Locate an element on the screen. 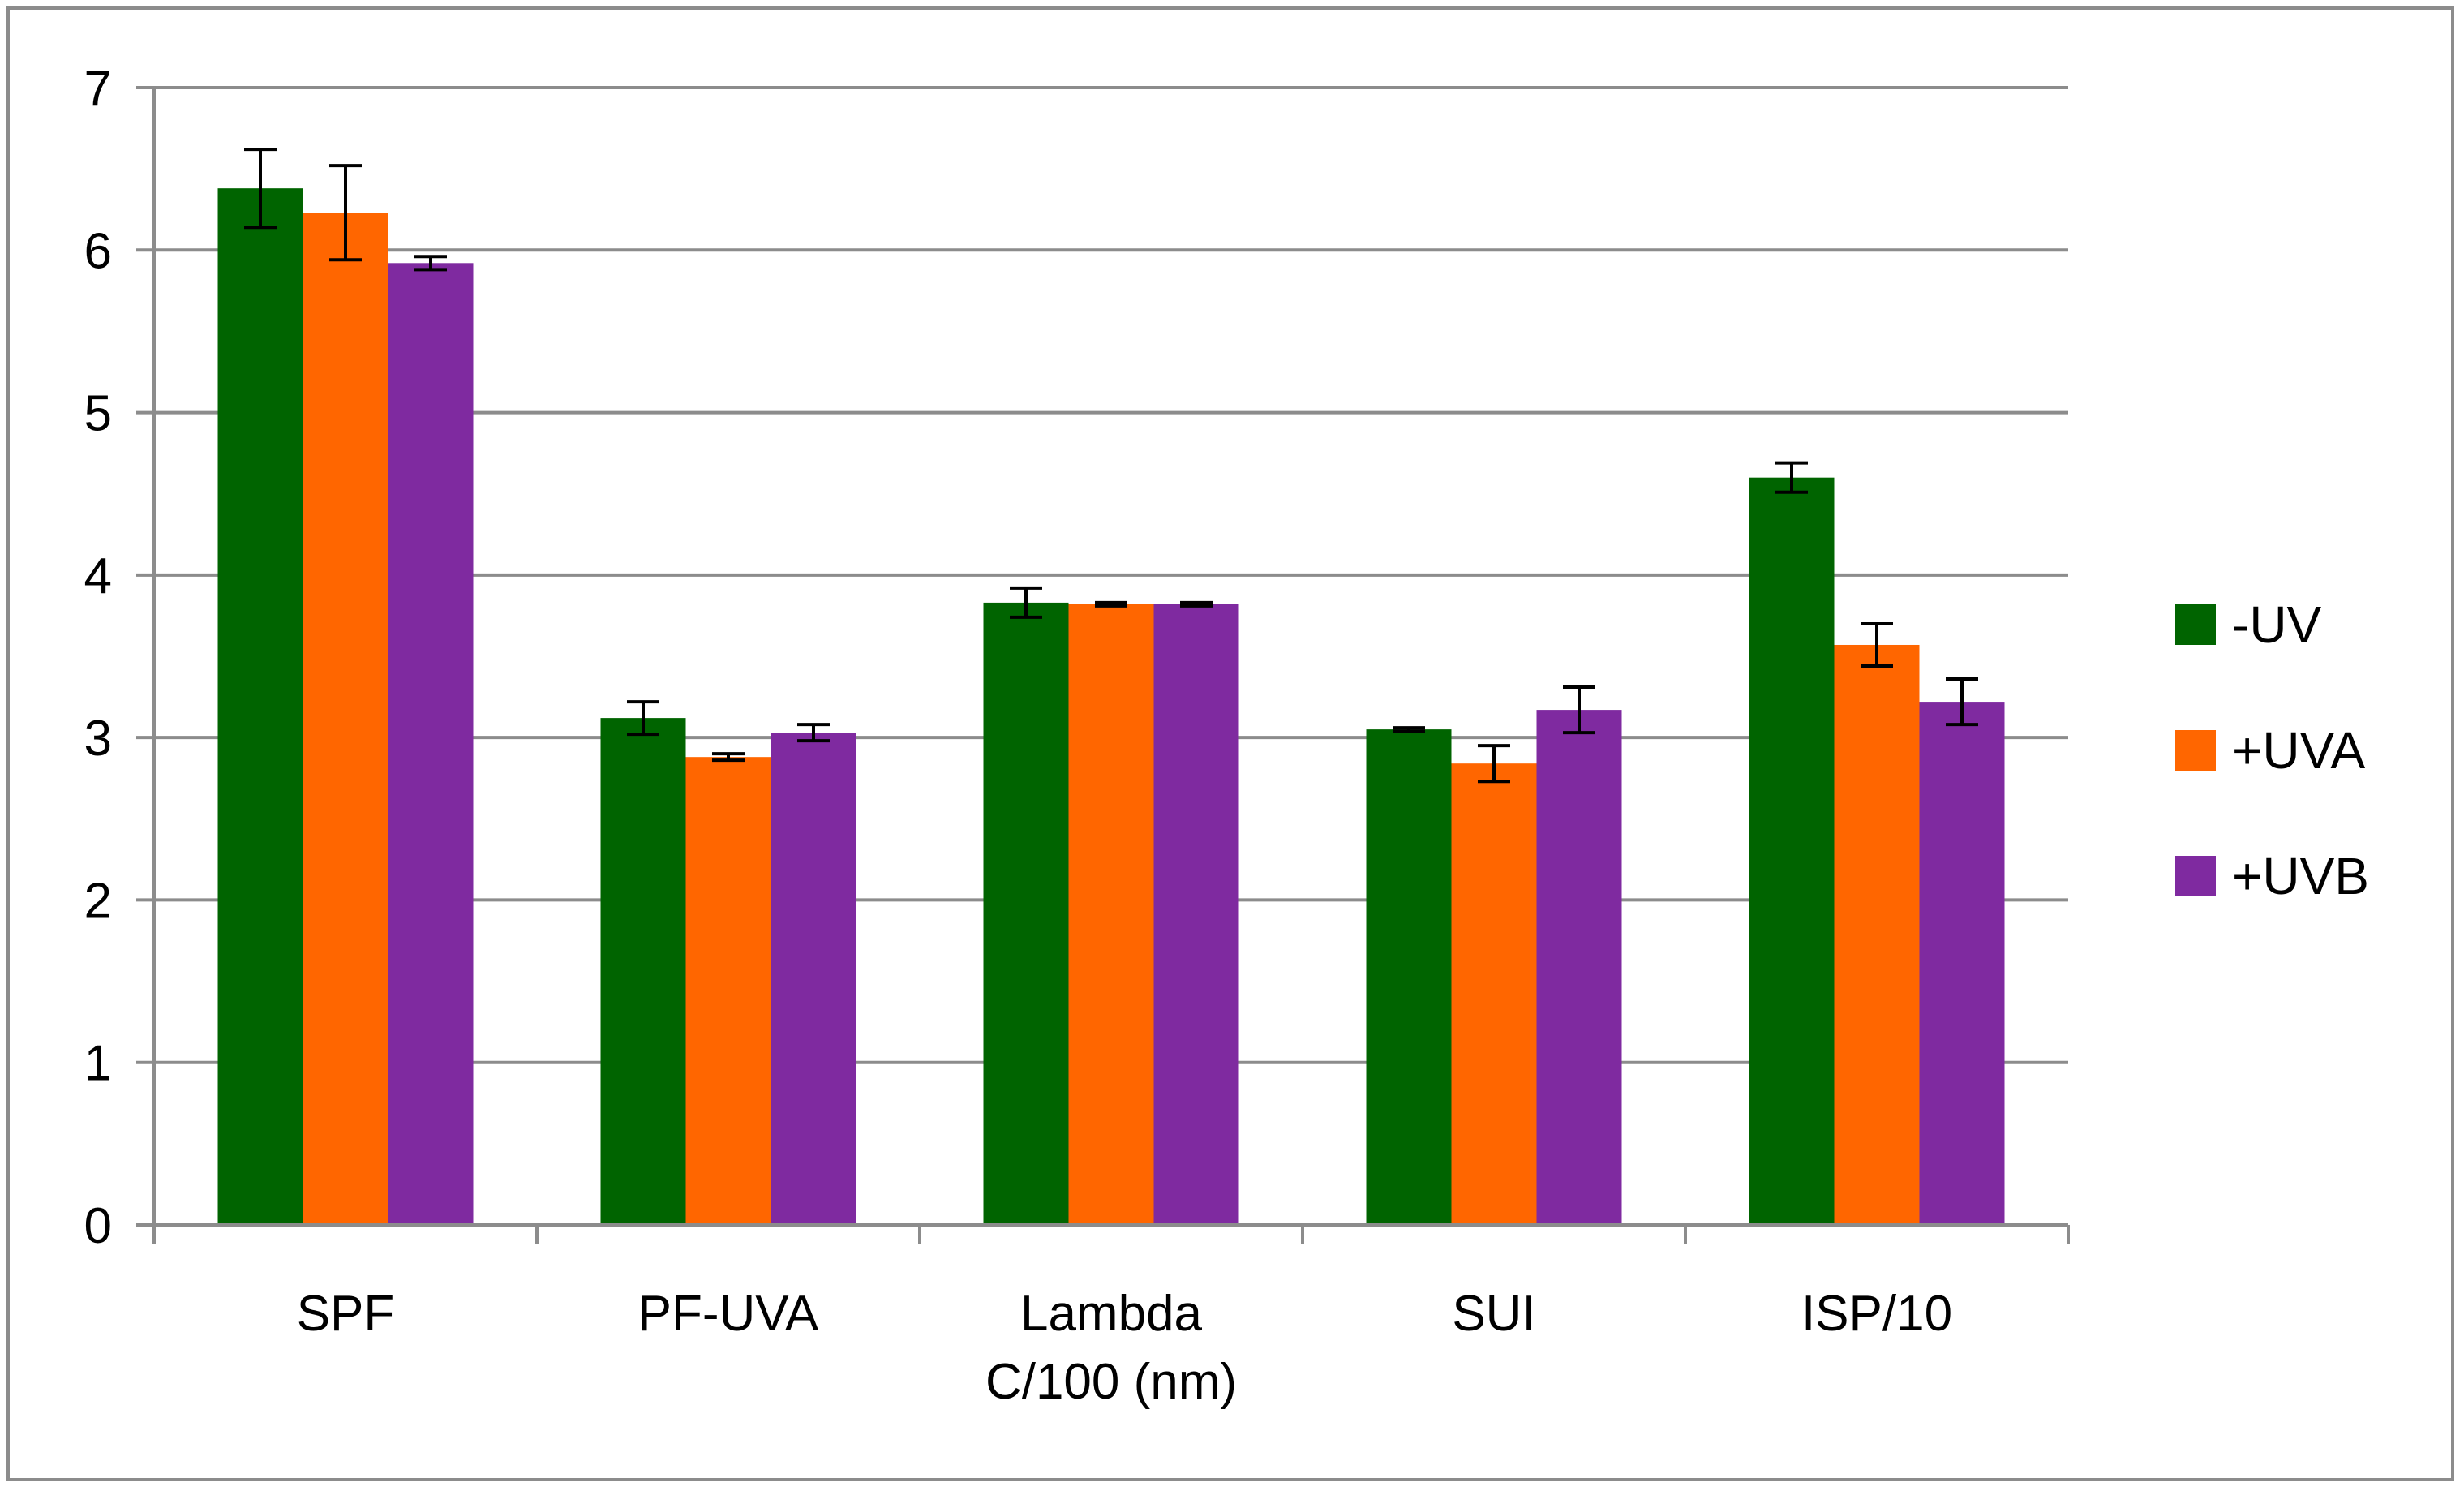 The image size is (2464, 1491). y-tick-label: 6 is located at coordinates (98, 251).